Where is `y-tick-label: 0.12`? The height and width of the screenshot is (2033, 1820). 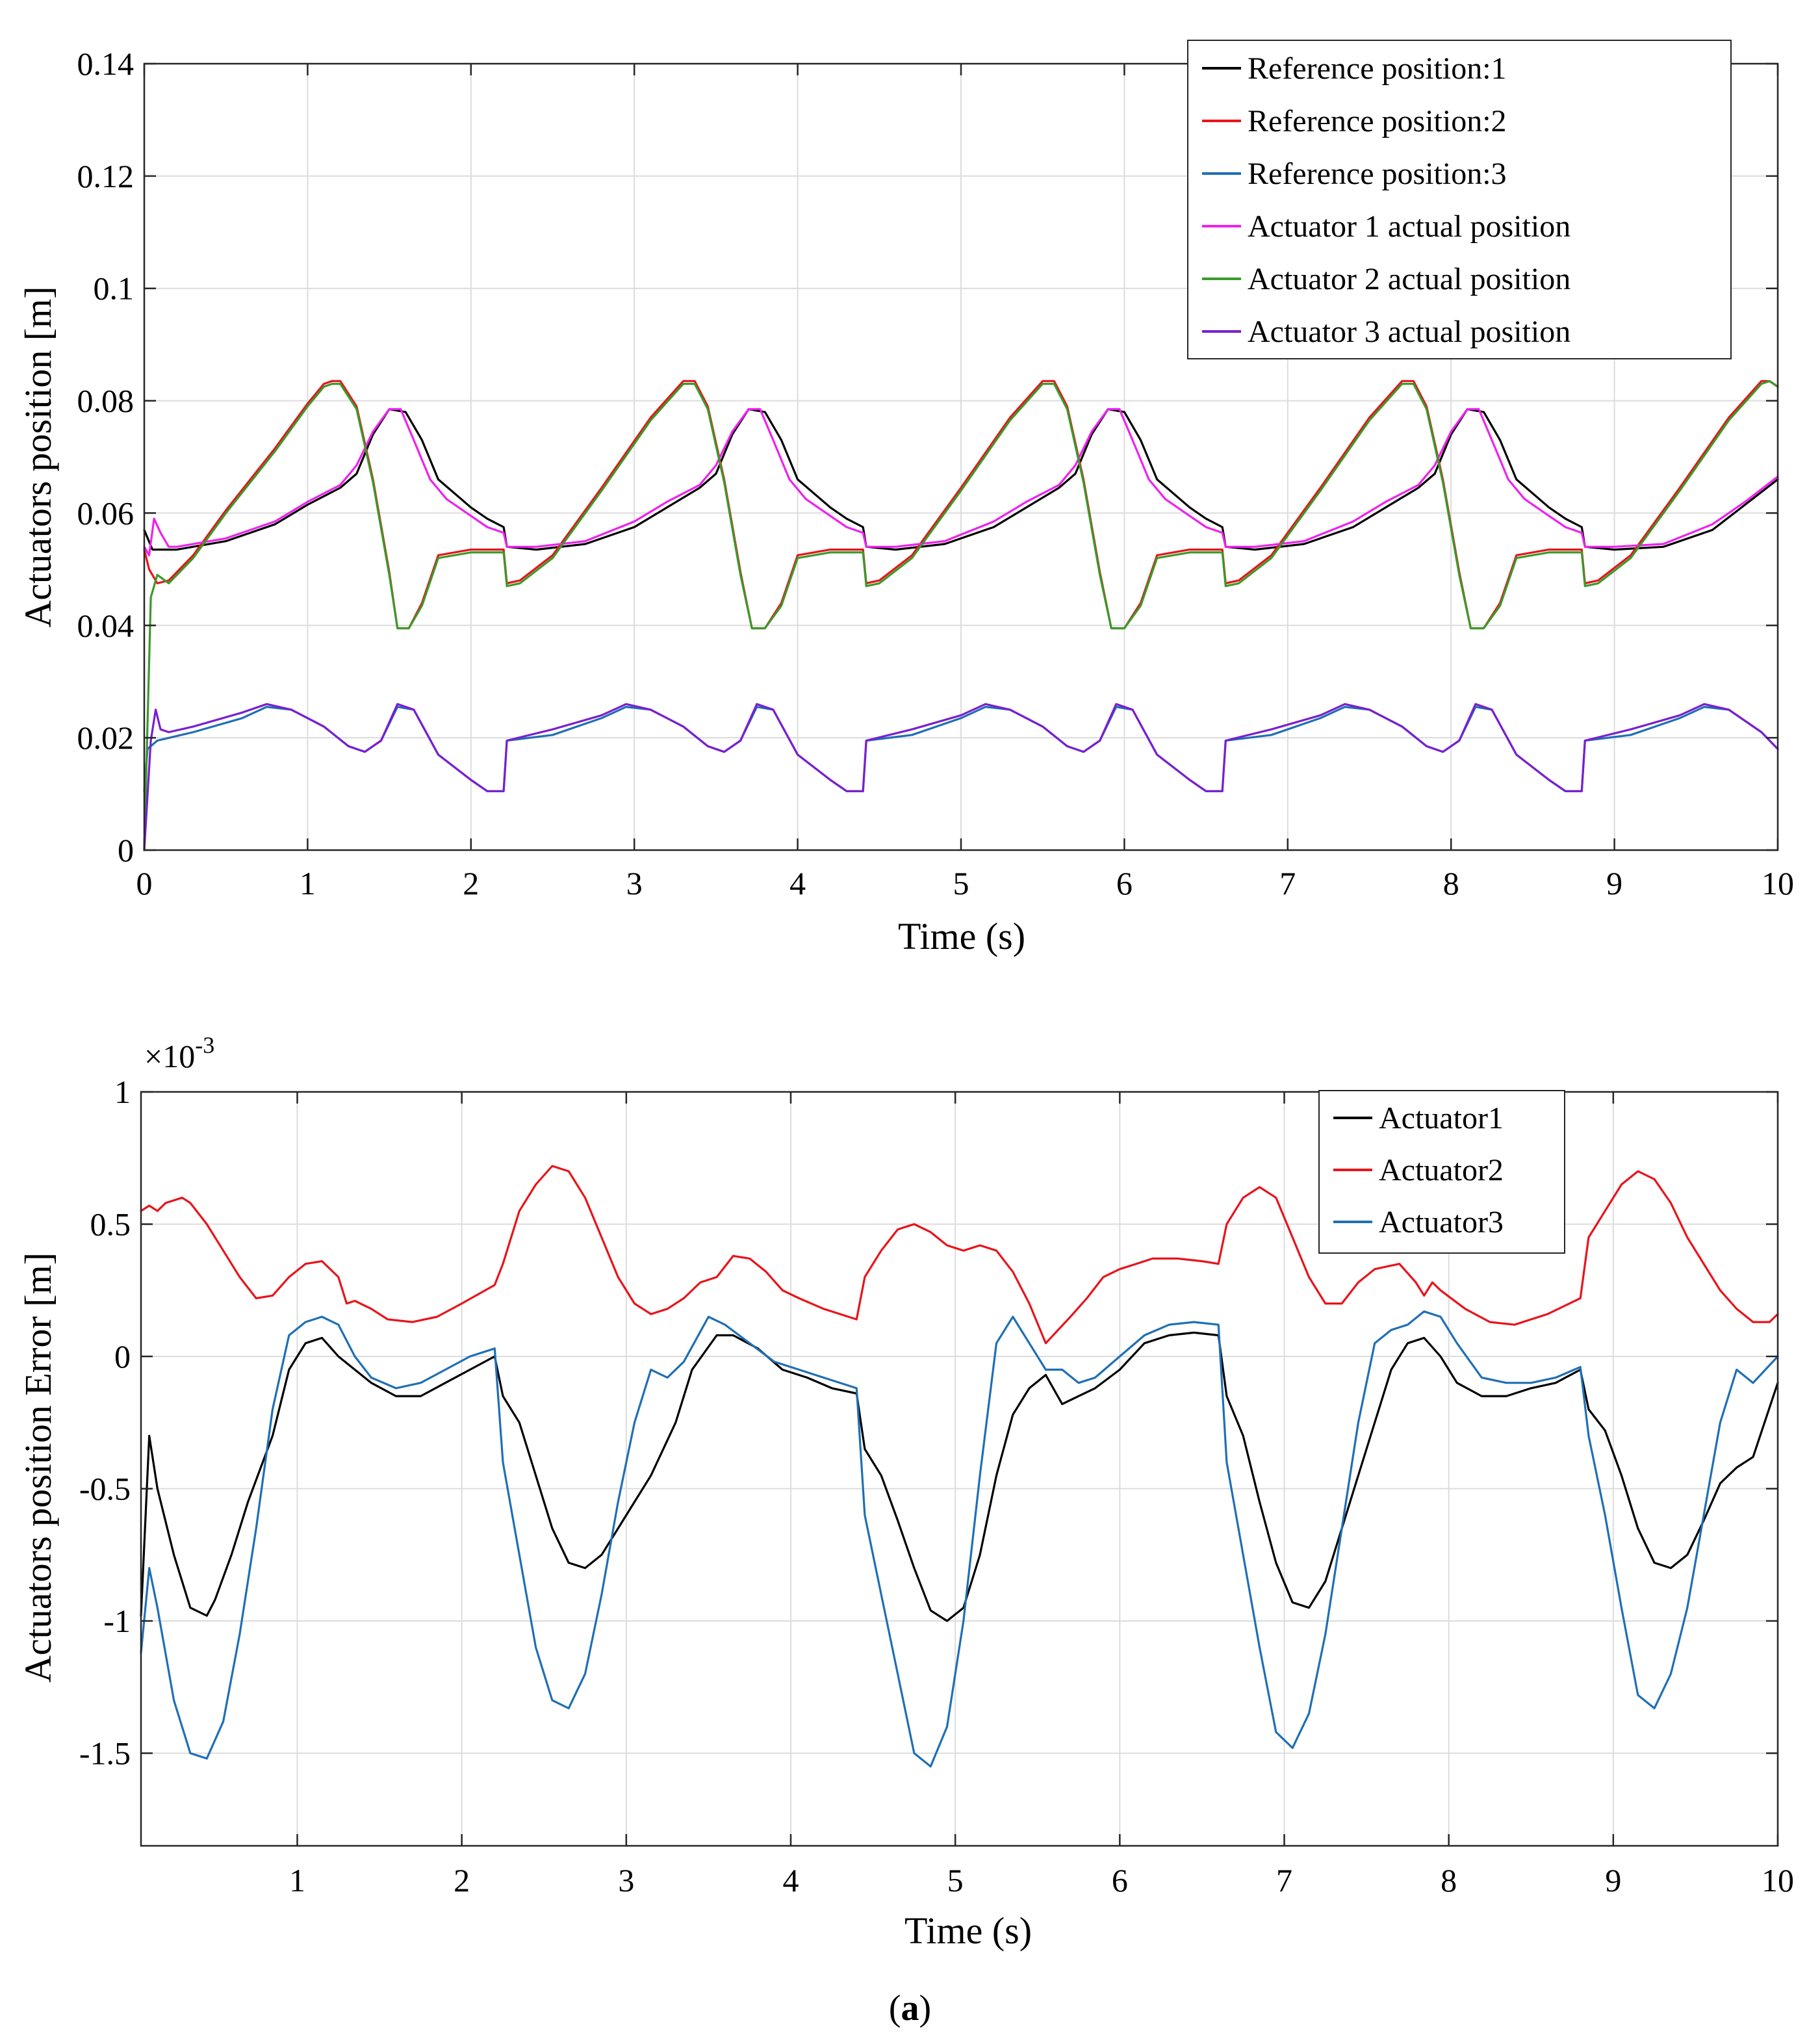
y-tick-label: 0.12 is located at coordinates (106, 176).